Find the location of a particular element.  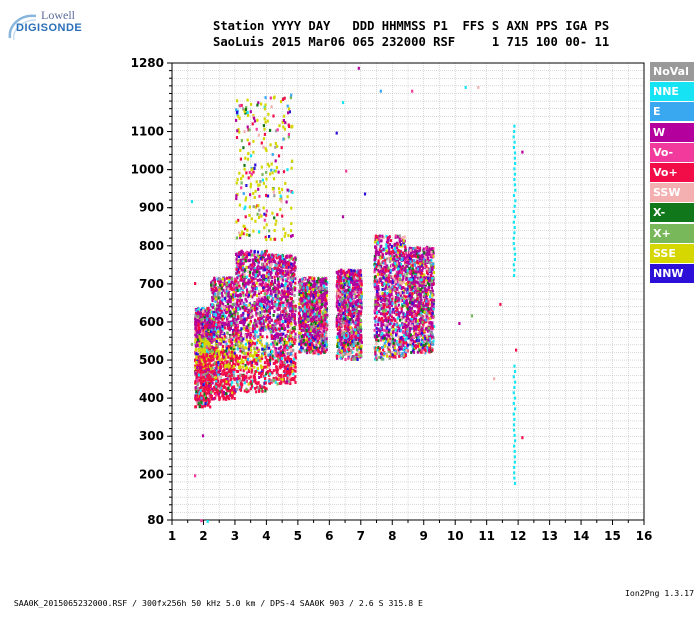

x-tick-label: 6 is located at coordinates (329, 536).